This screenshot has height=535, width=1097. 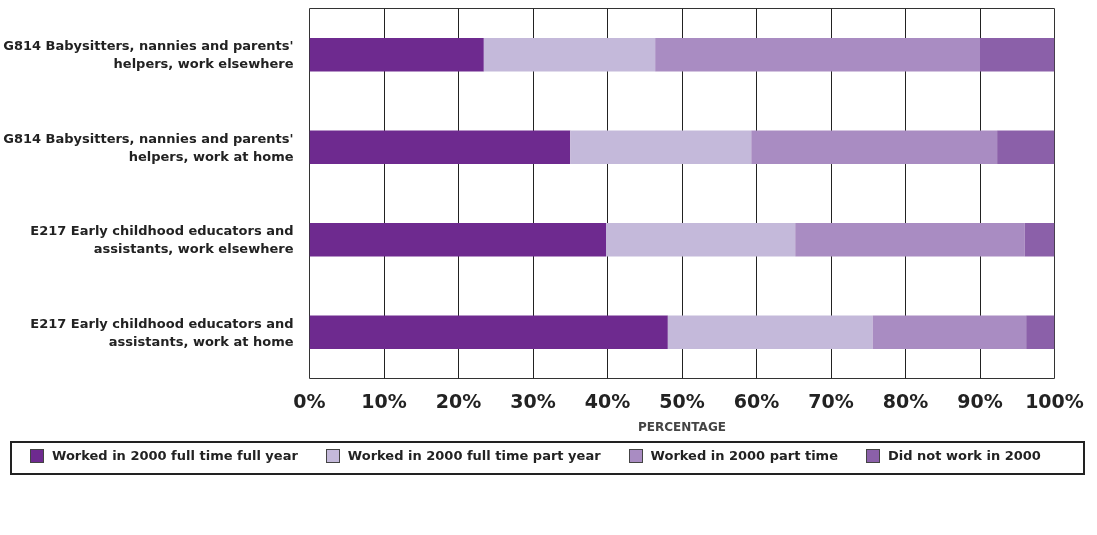 What do you see at coordinates (831, 400) in the screenshot?
I see `x-tick-label: 70%` at bounding box center [831, 400].